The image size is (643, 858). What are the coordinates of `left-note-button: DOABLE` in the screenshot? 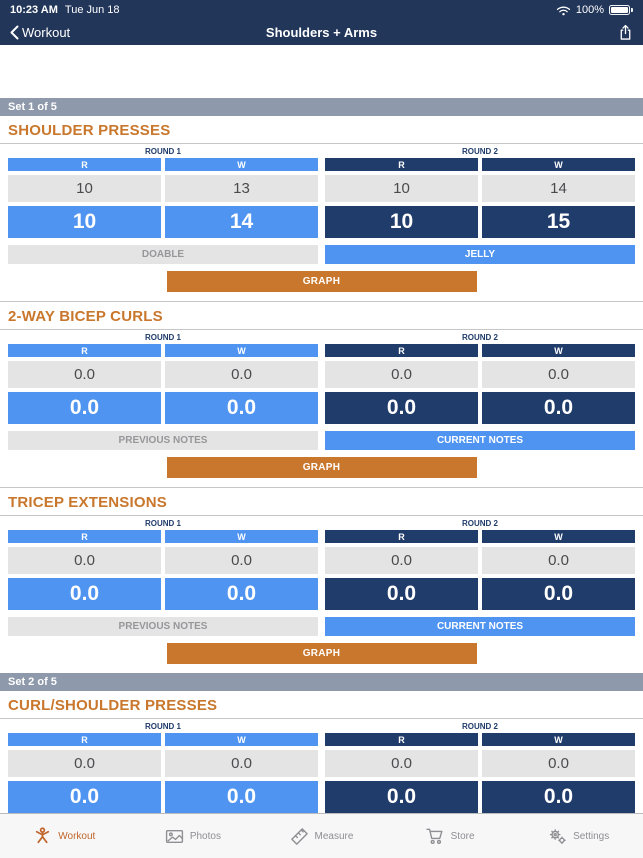 It's located at (163, 254).